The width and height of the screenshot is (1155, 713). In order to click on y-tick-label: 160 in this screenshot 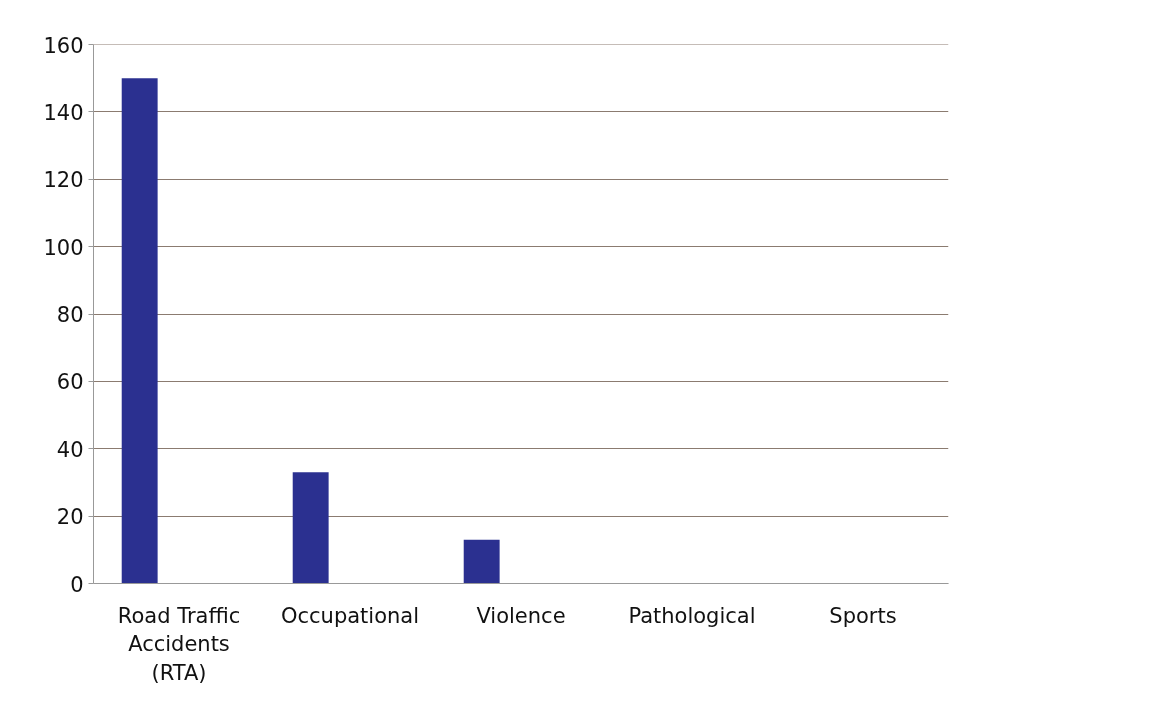, I will do `click(63, 45)`.